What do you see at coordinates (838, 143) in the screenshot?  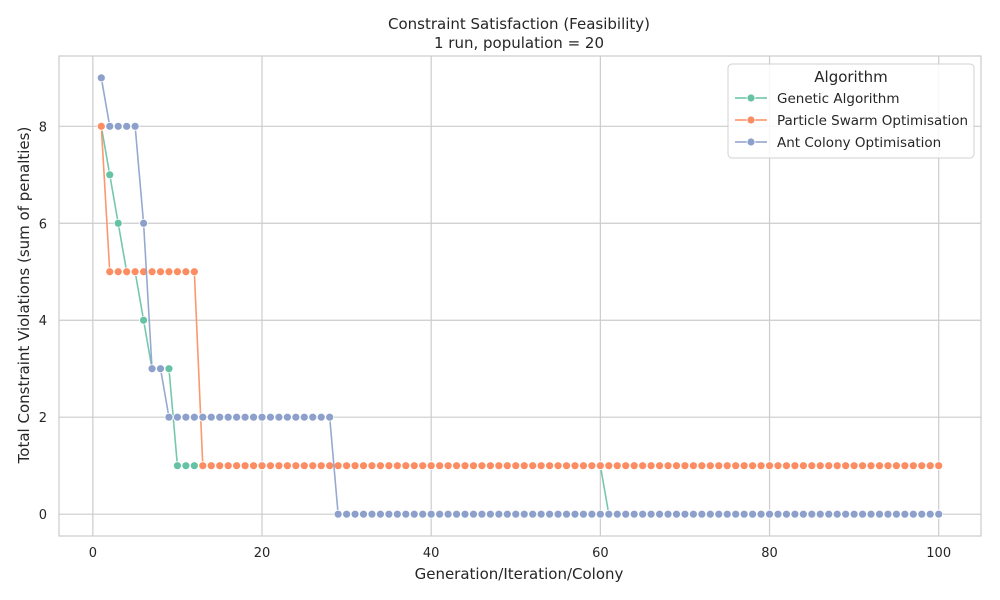 I see `legend-entry-3: Ant Colony Optimisation` at bounding box center [838, 143].